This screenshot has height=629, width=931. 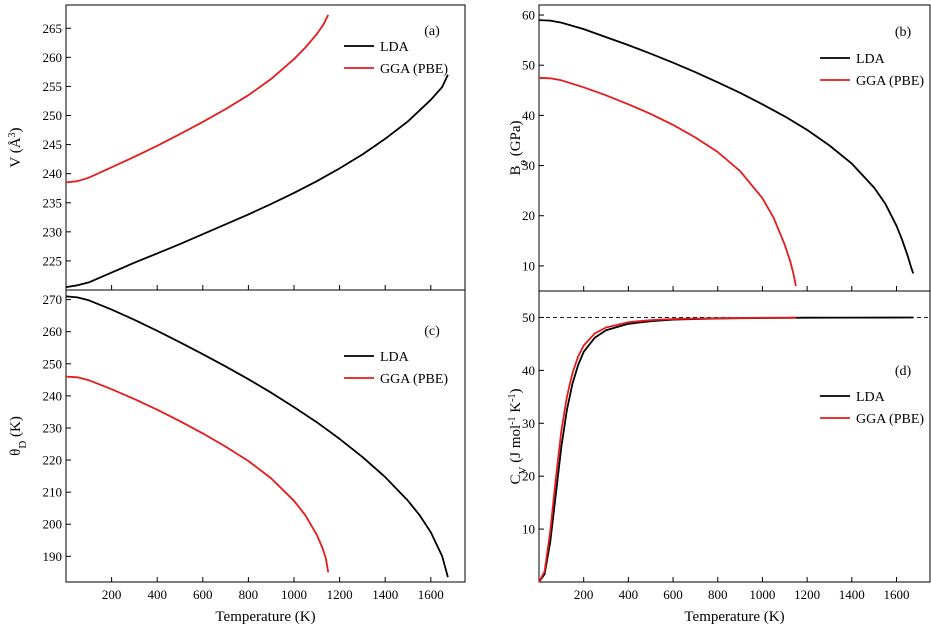 What do you see at coordinates (903, 371) in the screenshot?
I see `panel-label: (d)` at bounding box center [903, 371].